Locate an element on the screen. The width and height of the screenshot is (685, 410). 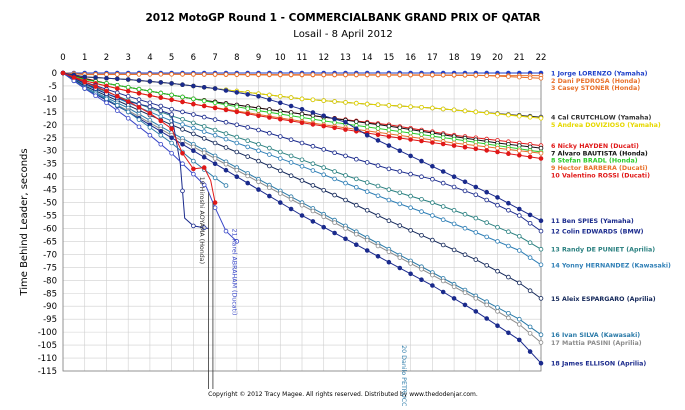
legend-label: 10 Valentino ROSSI (Ducati) is located at coordinates (600, 175).